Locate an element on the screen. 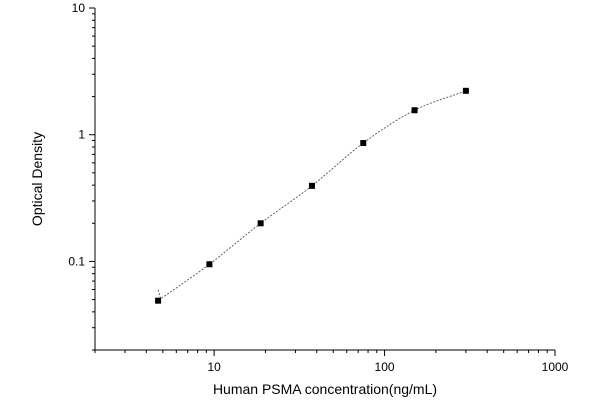  y-tick-label: 1 is located at coordinates (81, 135).